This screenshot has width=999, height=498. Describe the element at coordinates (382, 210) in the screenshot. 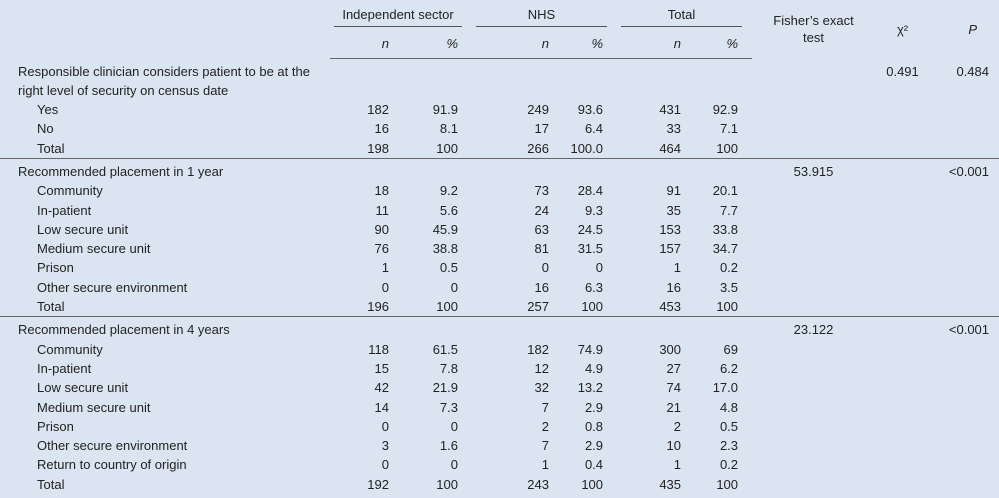

I see `cell-value: 11` at that location.